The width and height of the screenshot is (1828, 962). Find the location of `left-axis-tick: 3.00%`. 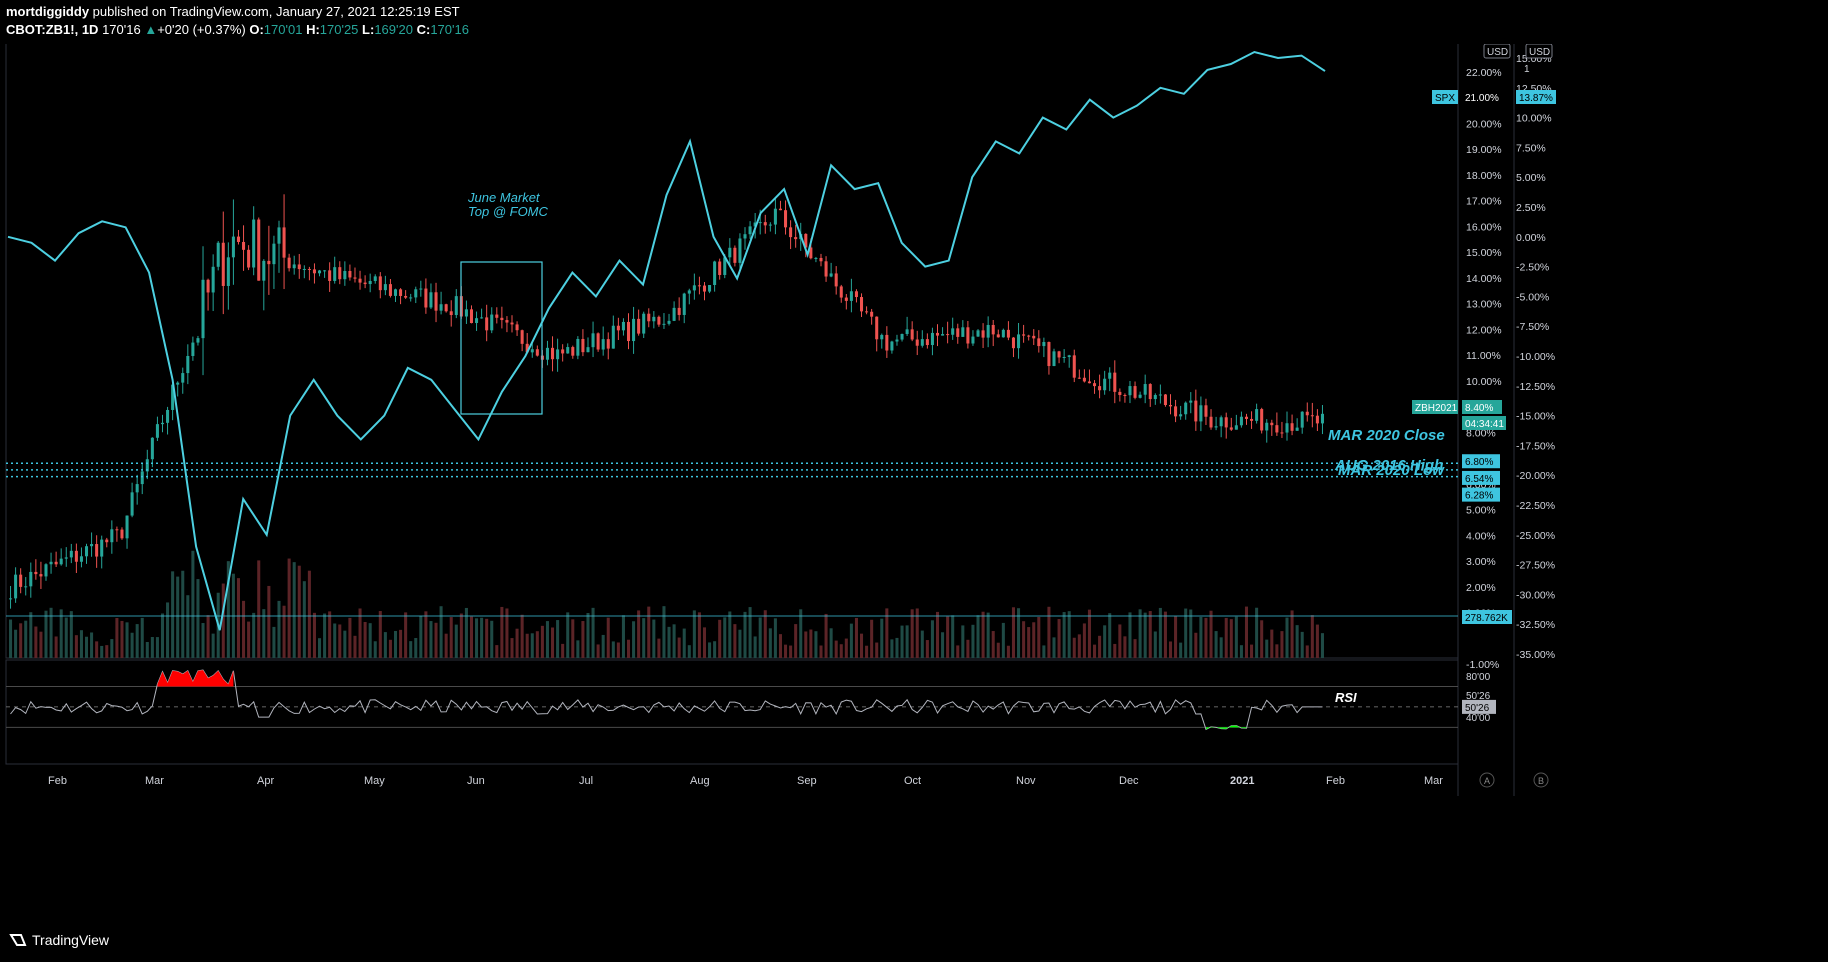

left-axis-tick: 3.00% is located at coordinates (1481, 562).